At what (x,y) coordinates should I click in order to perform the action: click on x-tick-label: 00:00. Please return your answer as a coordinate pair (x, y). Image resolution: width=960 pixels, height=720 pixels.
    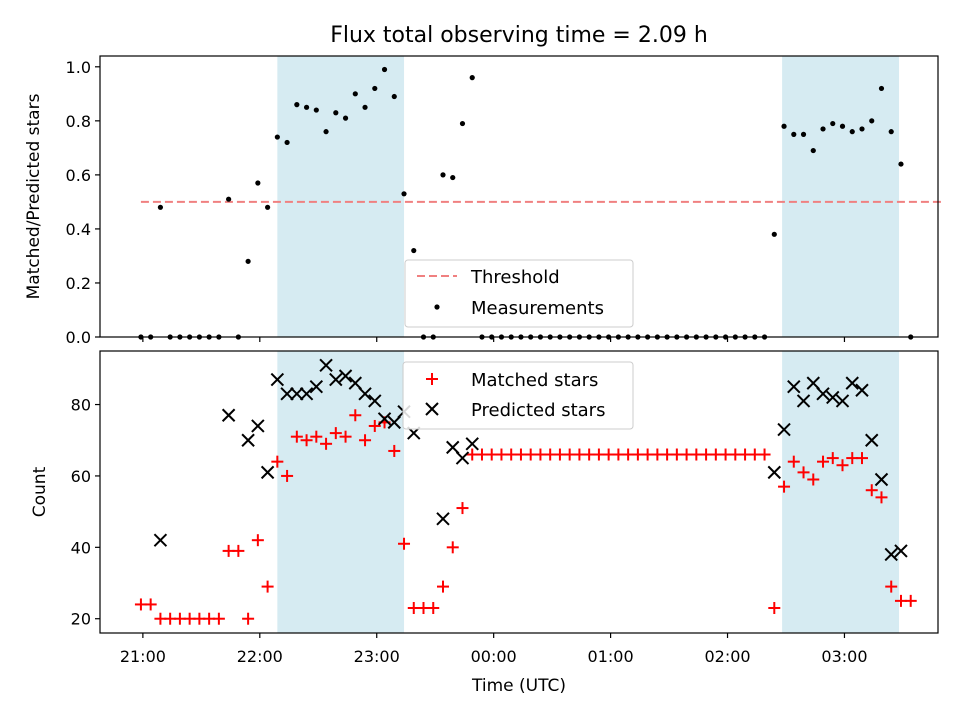
    Looking at the image, I should click on (494, 656).